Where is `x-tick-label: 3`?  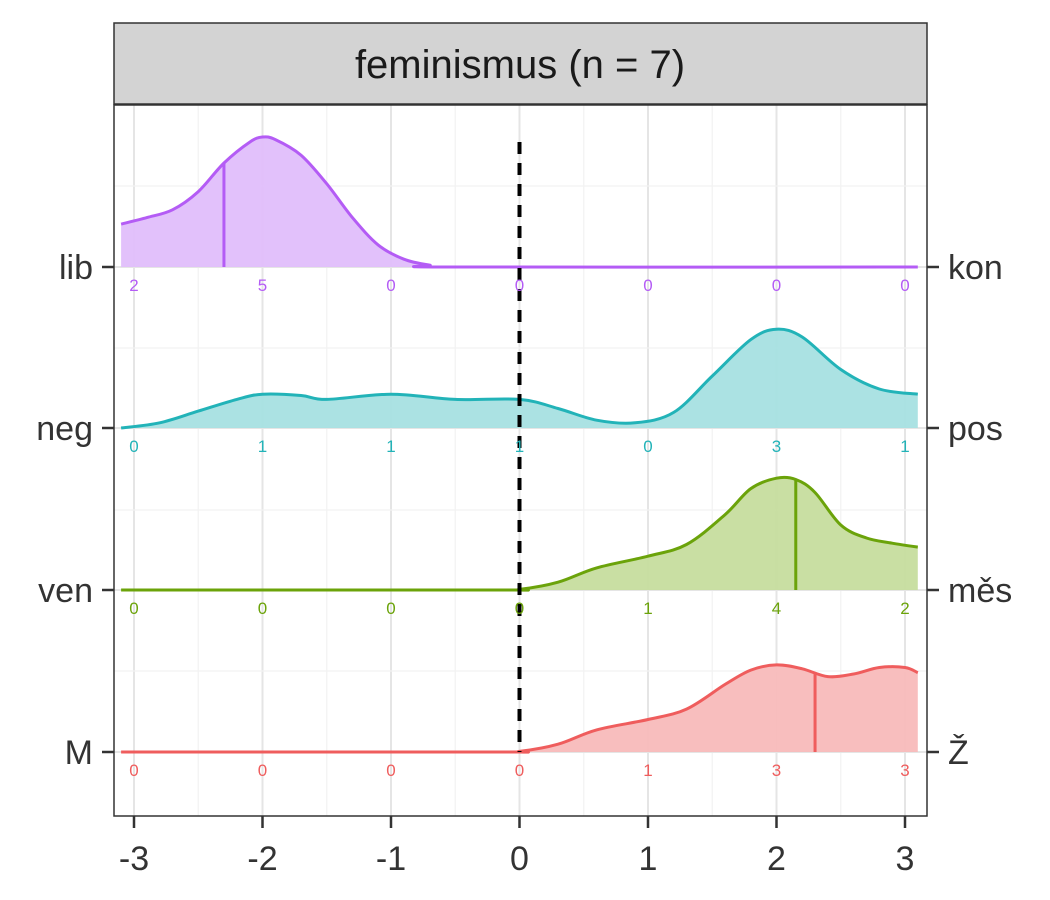
x-tick-label: 3 is located at coordinates (905, 859).